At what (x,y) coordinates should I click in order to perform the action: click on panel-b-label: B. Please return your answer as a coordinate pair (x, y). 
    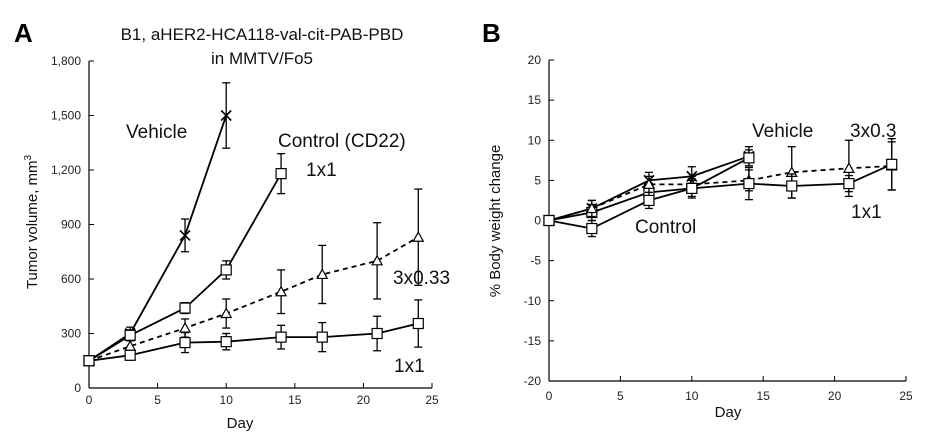
    Looking at the image, I should click on (491, 33).